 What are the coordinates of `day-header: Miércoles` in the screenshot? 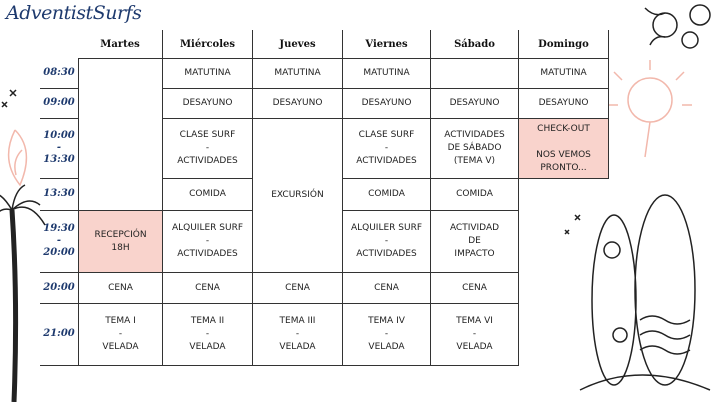 It's located at (207, 44).